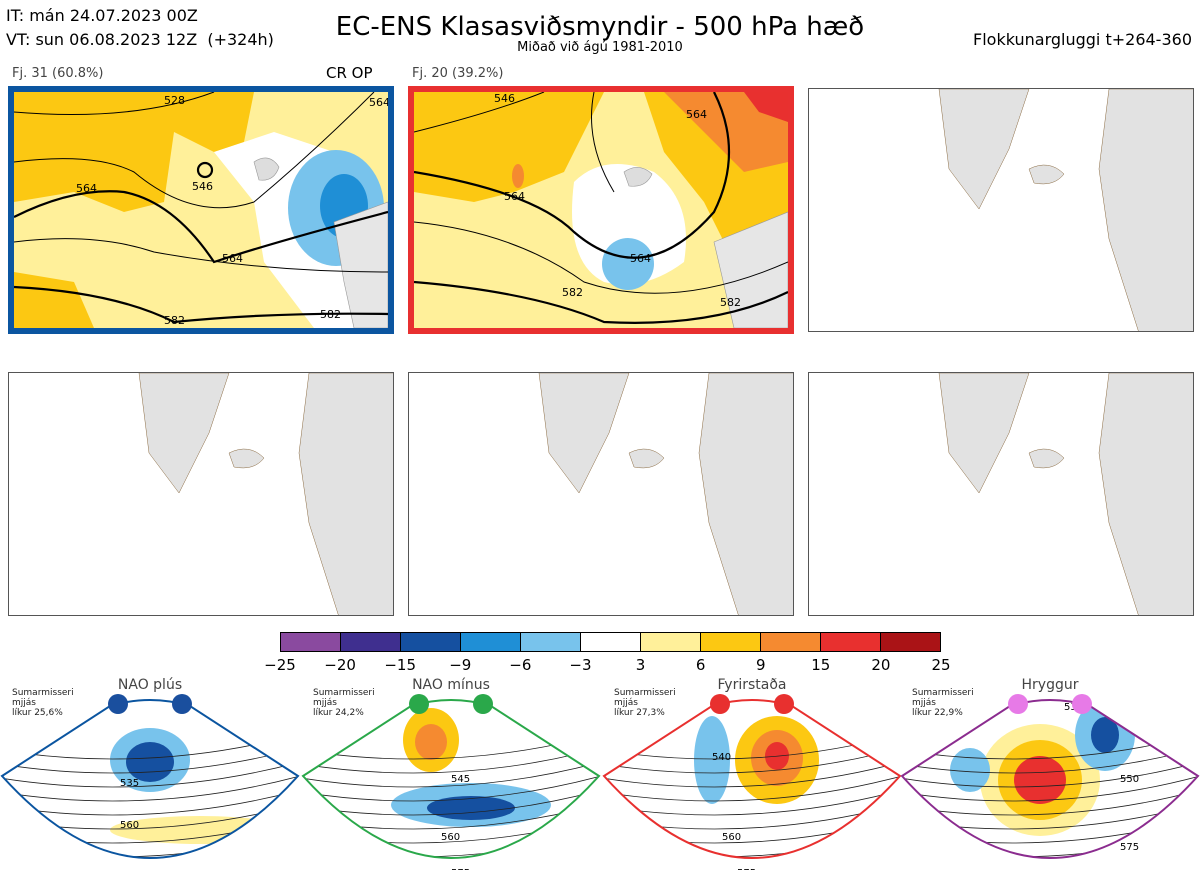  I want to click on regime-title: NAO mínus, so click(451, 685).